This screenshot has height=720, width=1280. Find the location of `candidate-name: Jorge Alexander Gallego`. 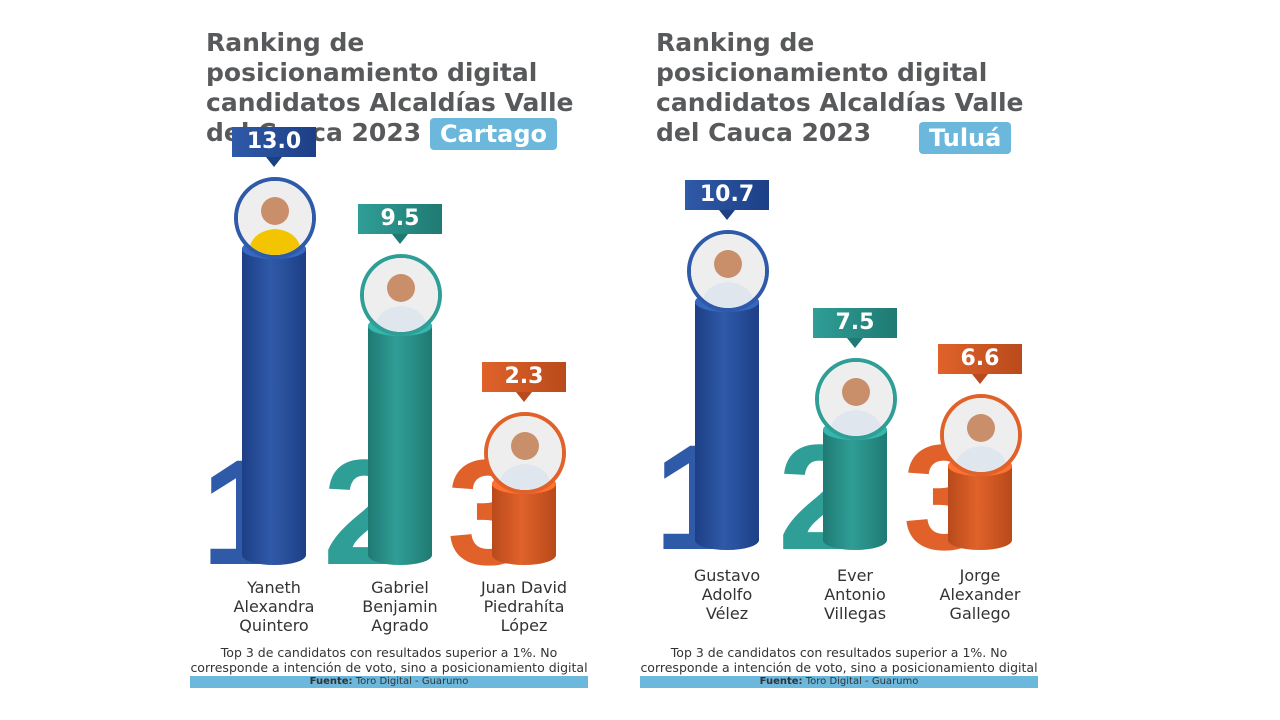

candidate-name: Jorge Alexander Gallego is located at coordinates (980, 594).